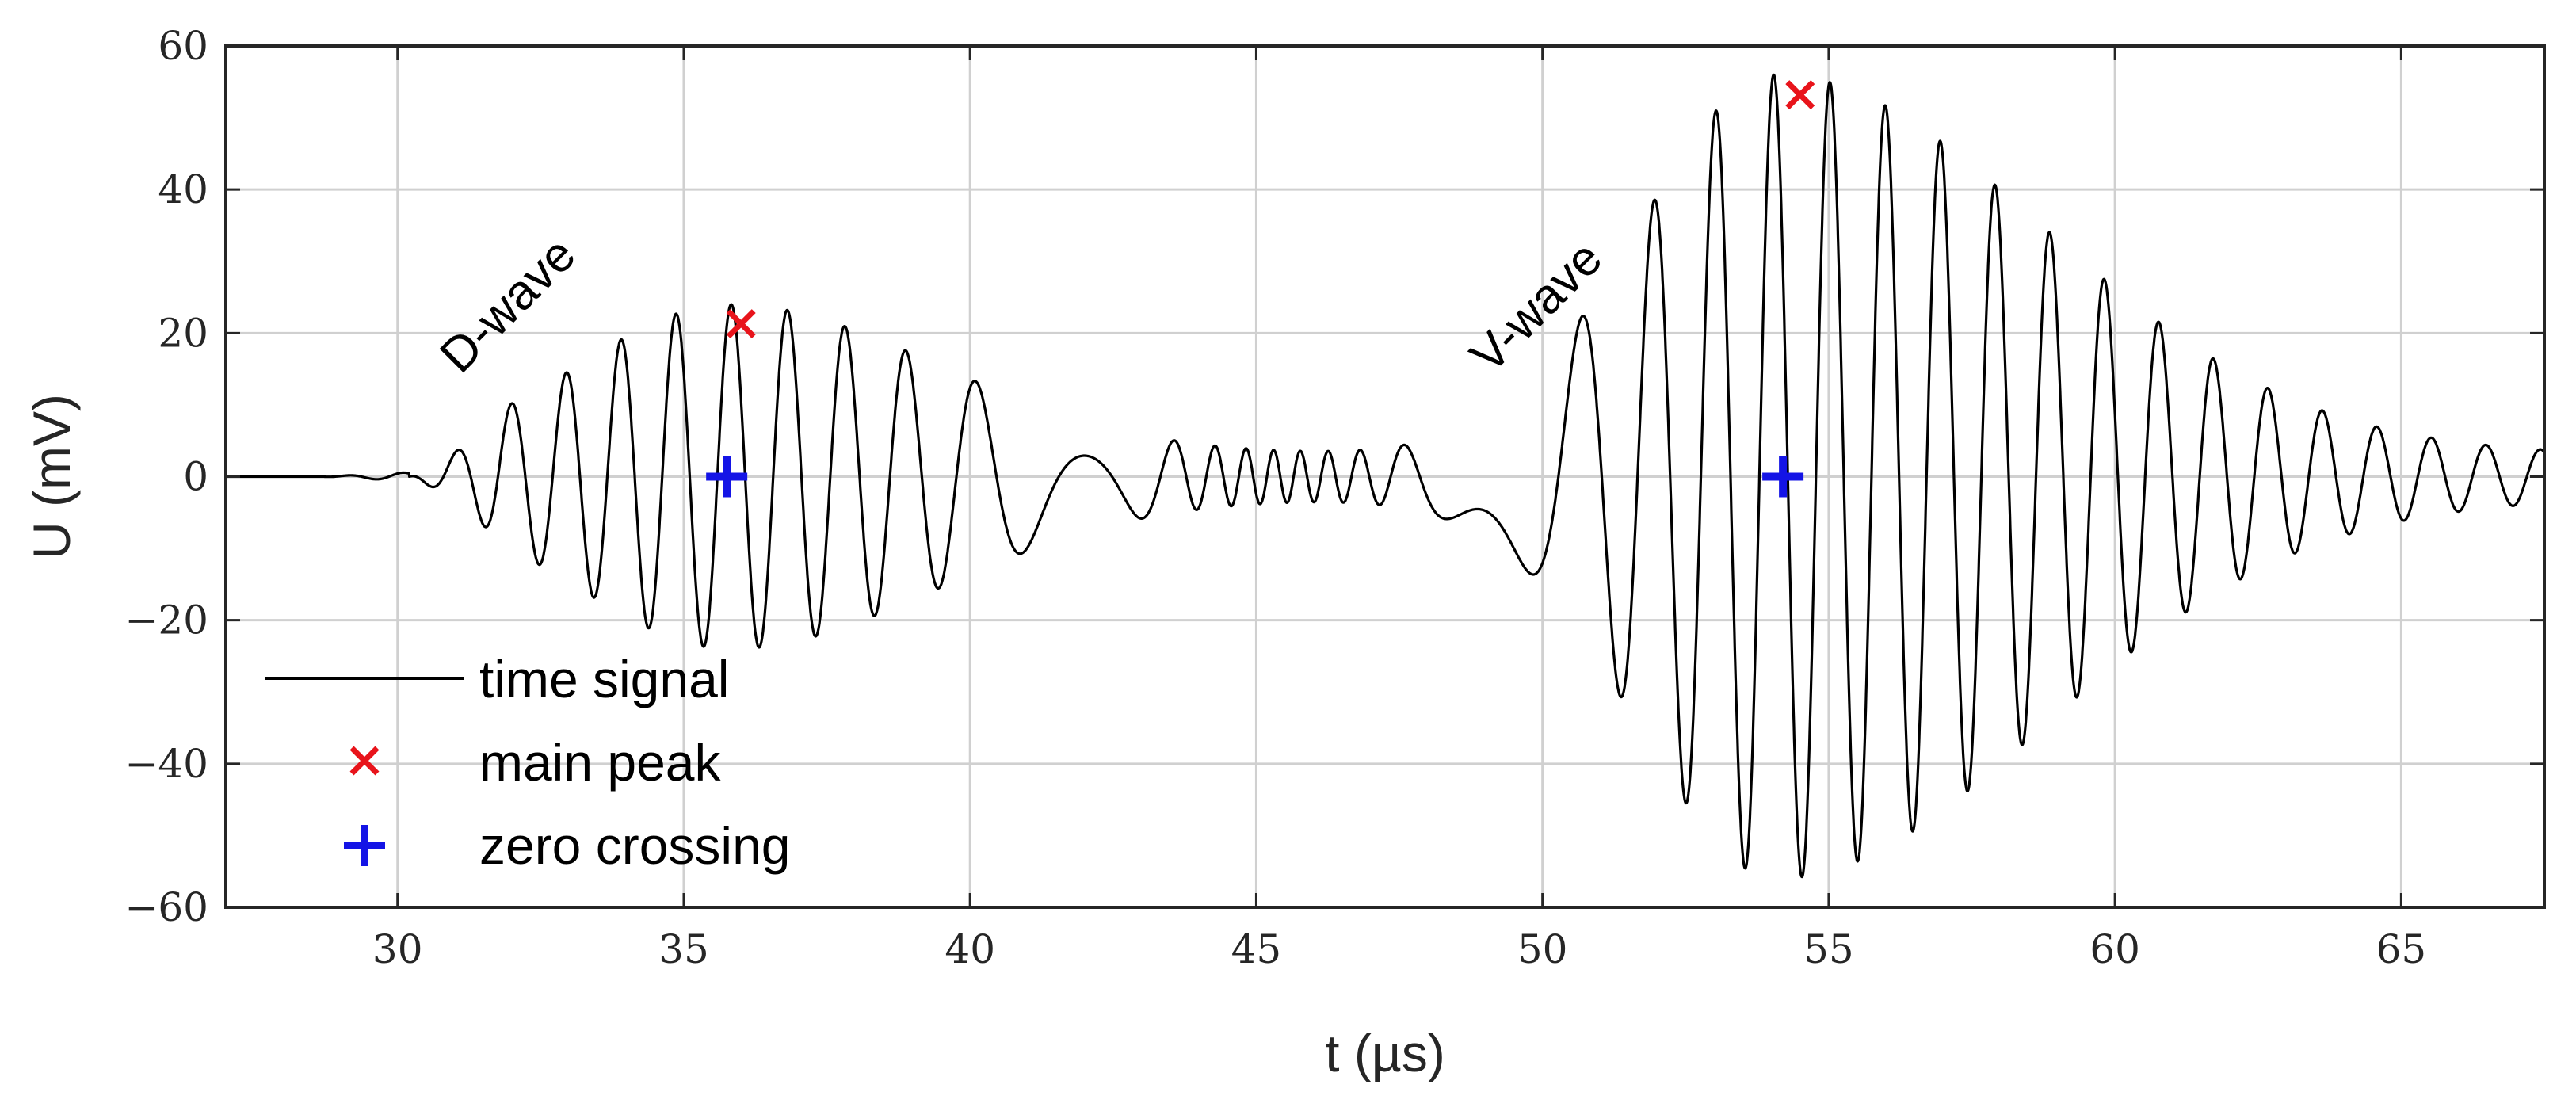 Image resolution: width=2576 pixels, height=1111 pixels. I want to click on legend-item-main-peak: main peak, so click(600, 763).